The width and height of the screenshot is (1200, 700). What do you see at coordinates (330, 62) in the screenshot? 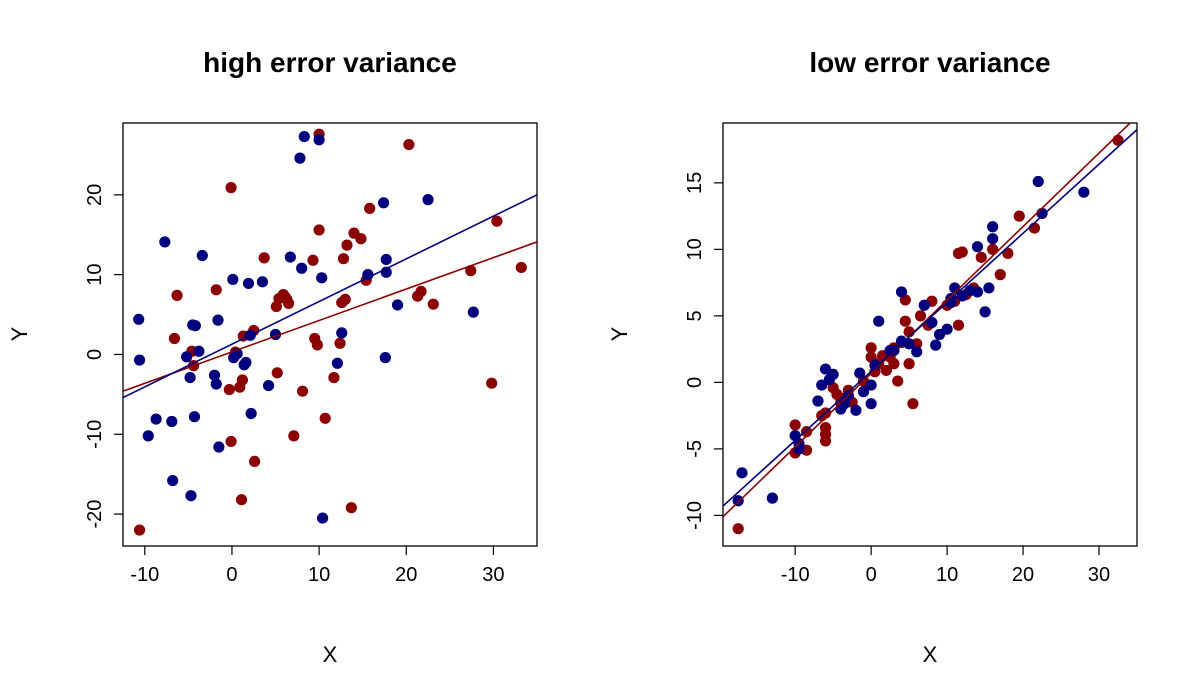
I see `chart-title: high error variance` at bounding box center [330, 62].